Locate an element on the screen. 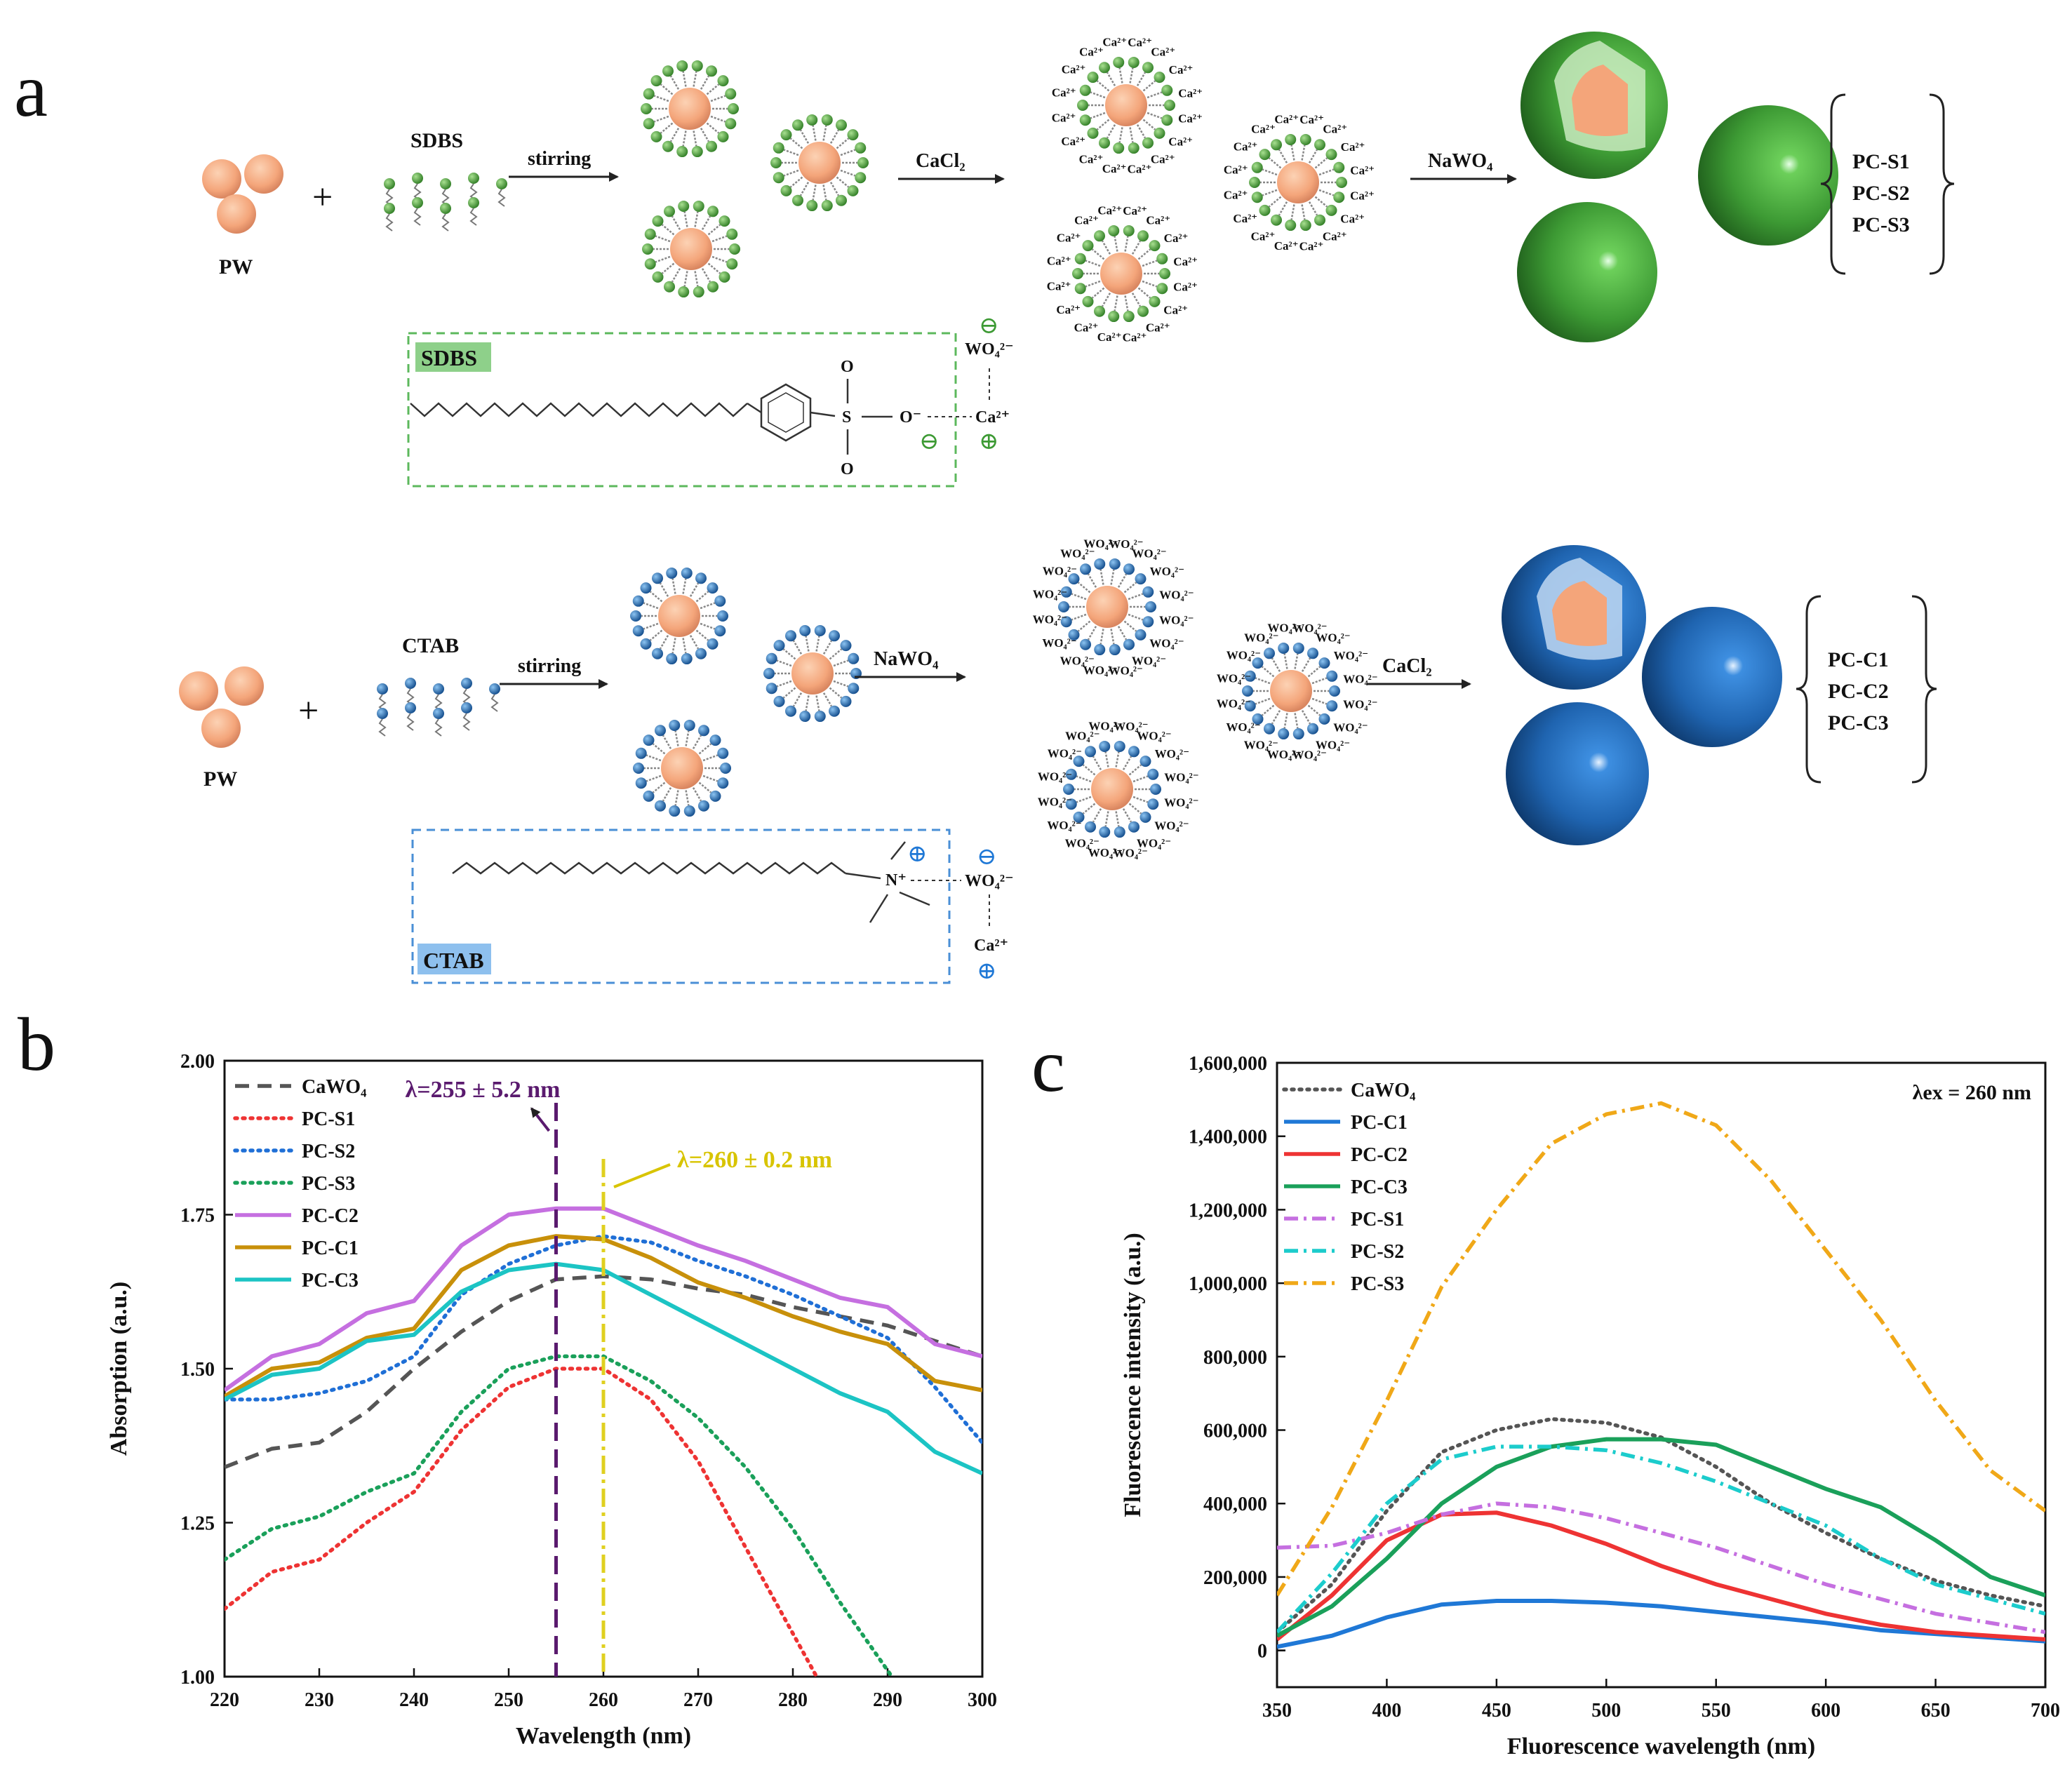 Image resolution: width=2072 pixels, height=1791 pixels. x-tick-label: 300 is located at coordinates (982, 1700).